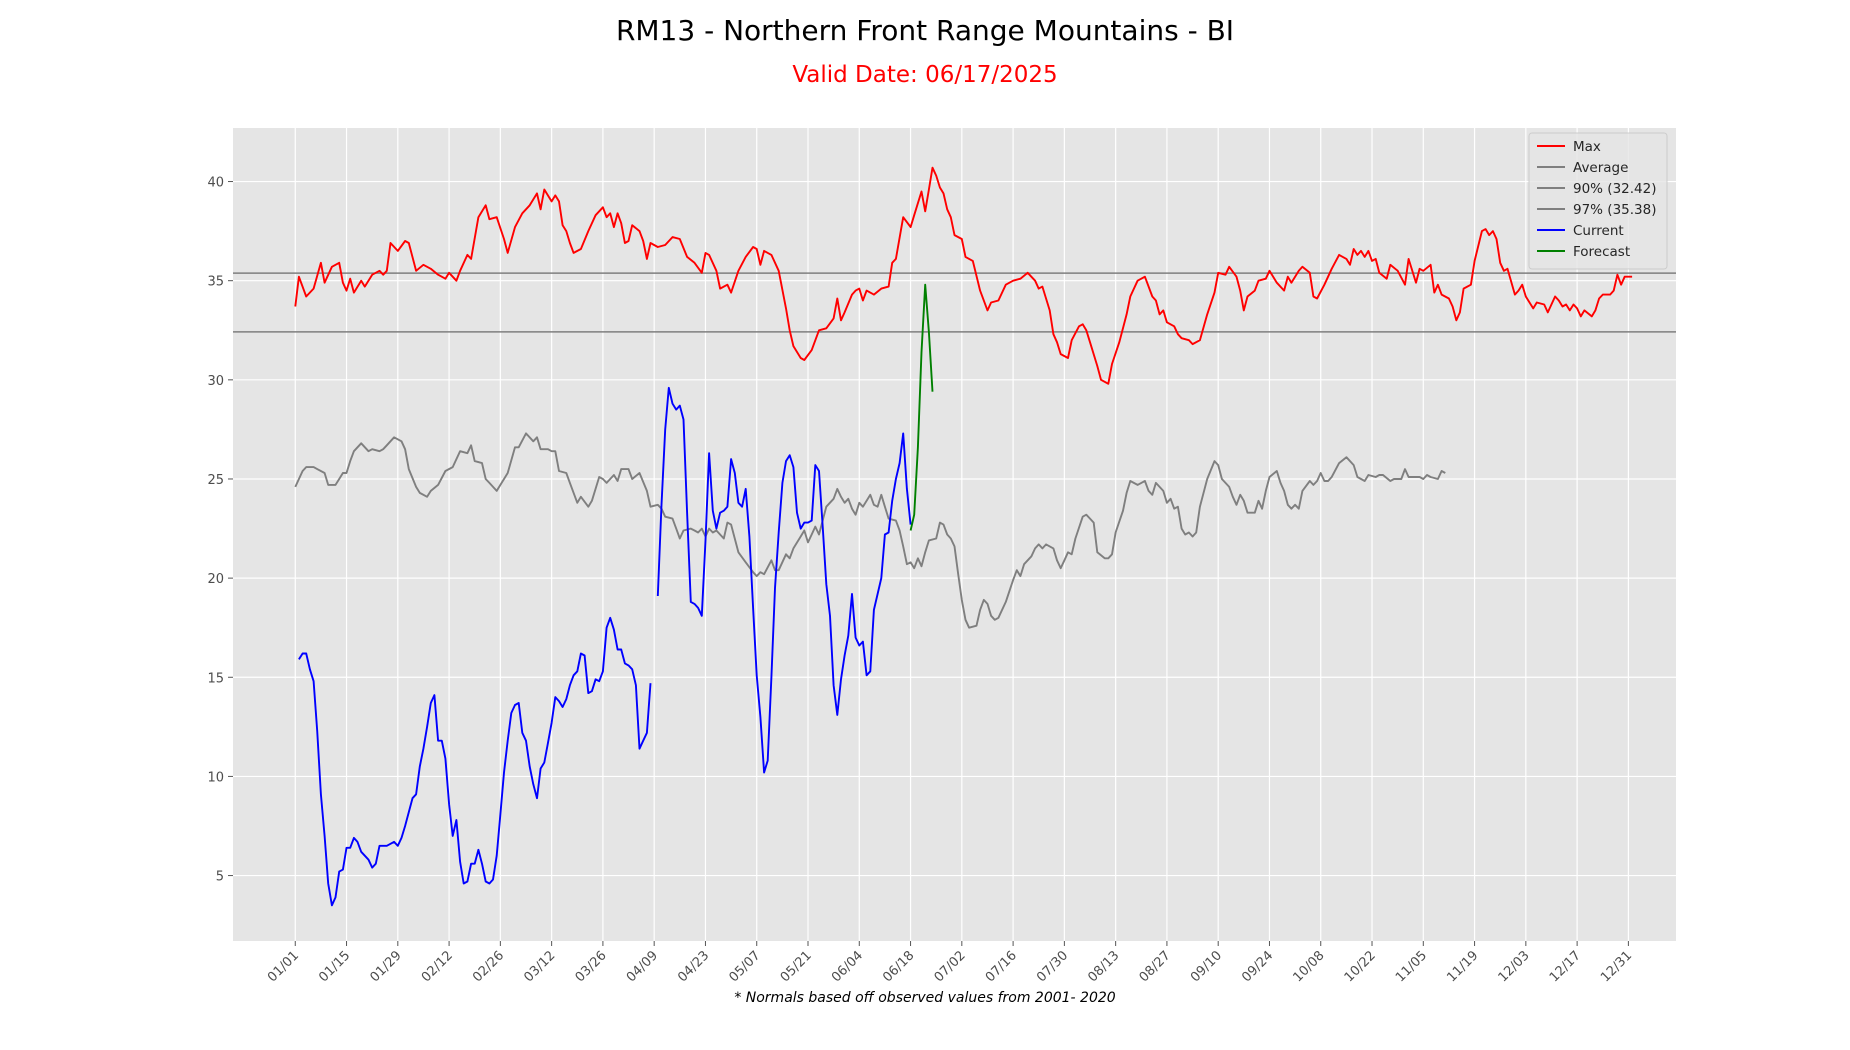 Image resolution: width=1850 pixels, height=1050 pixels. Describe the element at coordinates (950, 966) in the screenshot. I see `x-tick-label: 07/02` at that location.